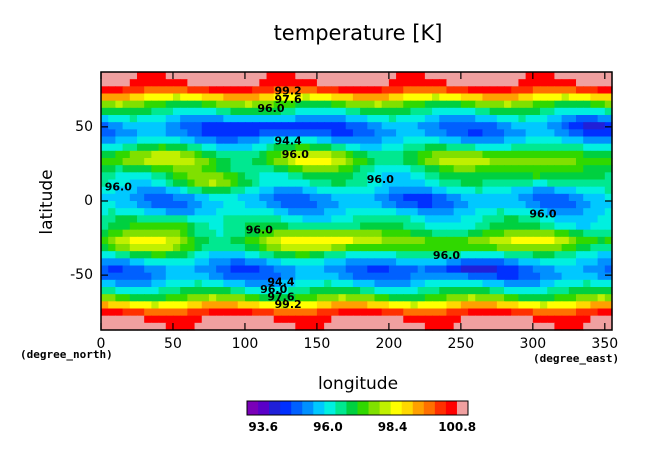 The height and width of the screenshot is (454, 659). Describe the element at coordinates (385, 408) in the screenshot. I see `colorbar-swatch` at that location.